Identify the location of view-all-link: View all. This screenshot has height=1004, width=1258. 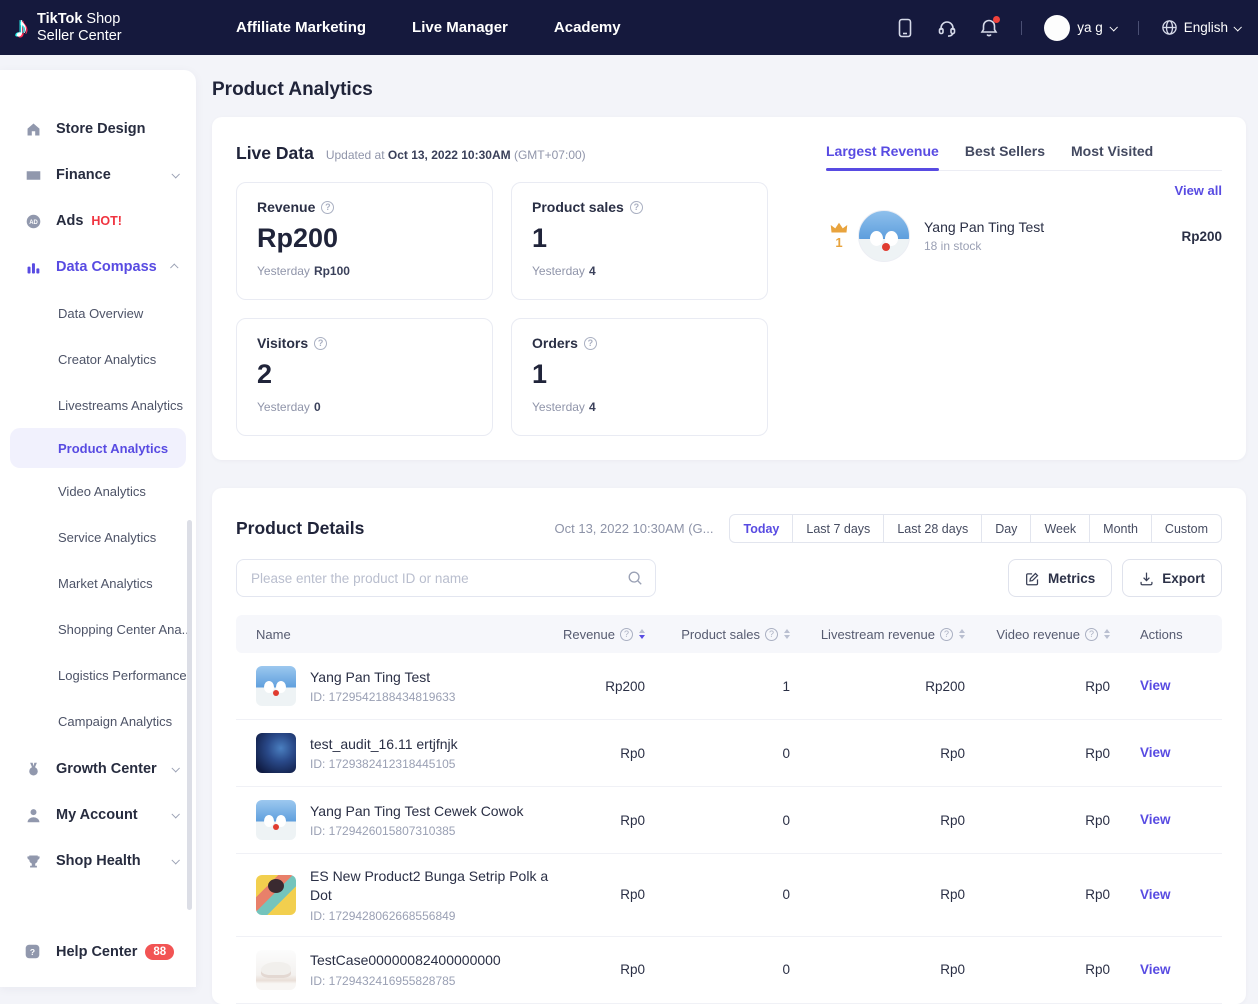
(1024, 190).